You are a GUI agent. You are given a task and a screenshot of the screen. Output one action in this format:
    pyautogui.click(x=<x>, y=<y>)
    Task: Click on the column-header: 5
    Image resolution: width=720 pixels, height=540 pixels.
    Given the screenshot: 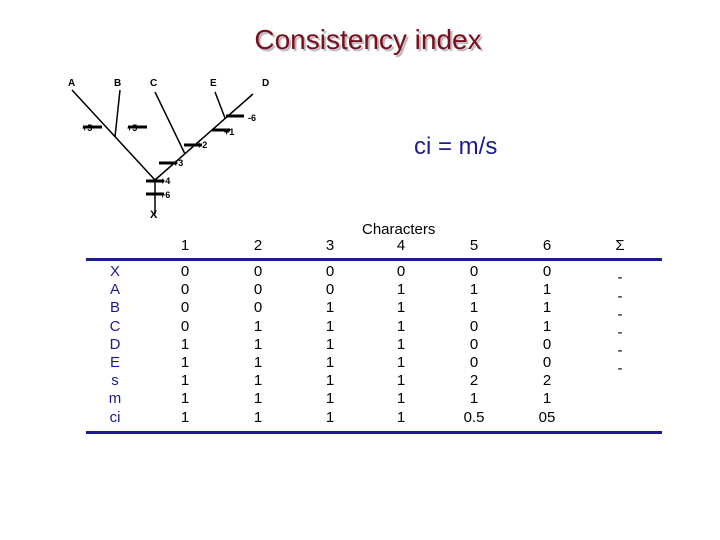 What is the action you would take?
    pyautogui.click(x=474, y=245)
    